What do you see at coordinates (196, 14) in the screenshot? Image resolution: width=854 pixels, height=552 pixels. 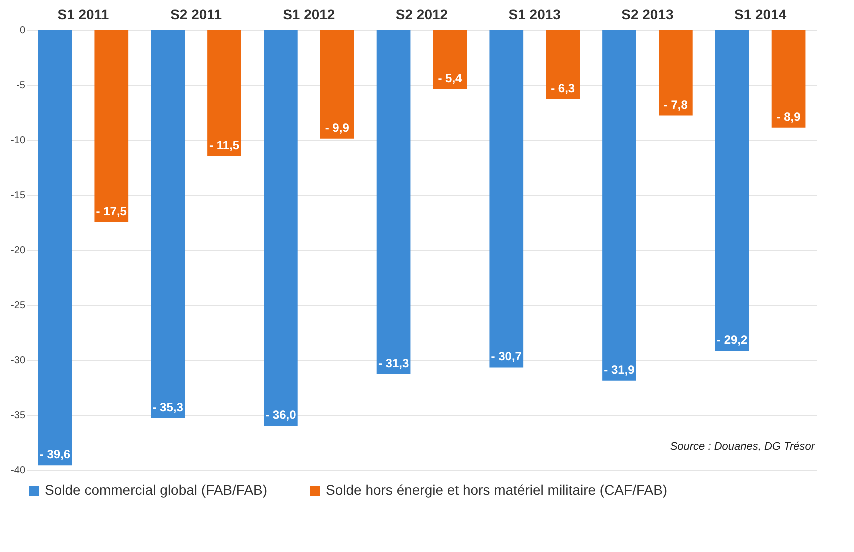 I see `x-tick-label: S2 2011` at bounding box center [196, 14].